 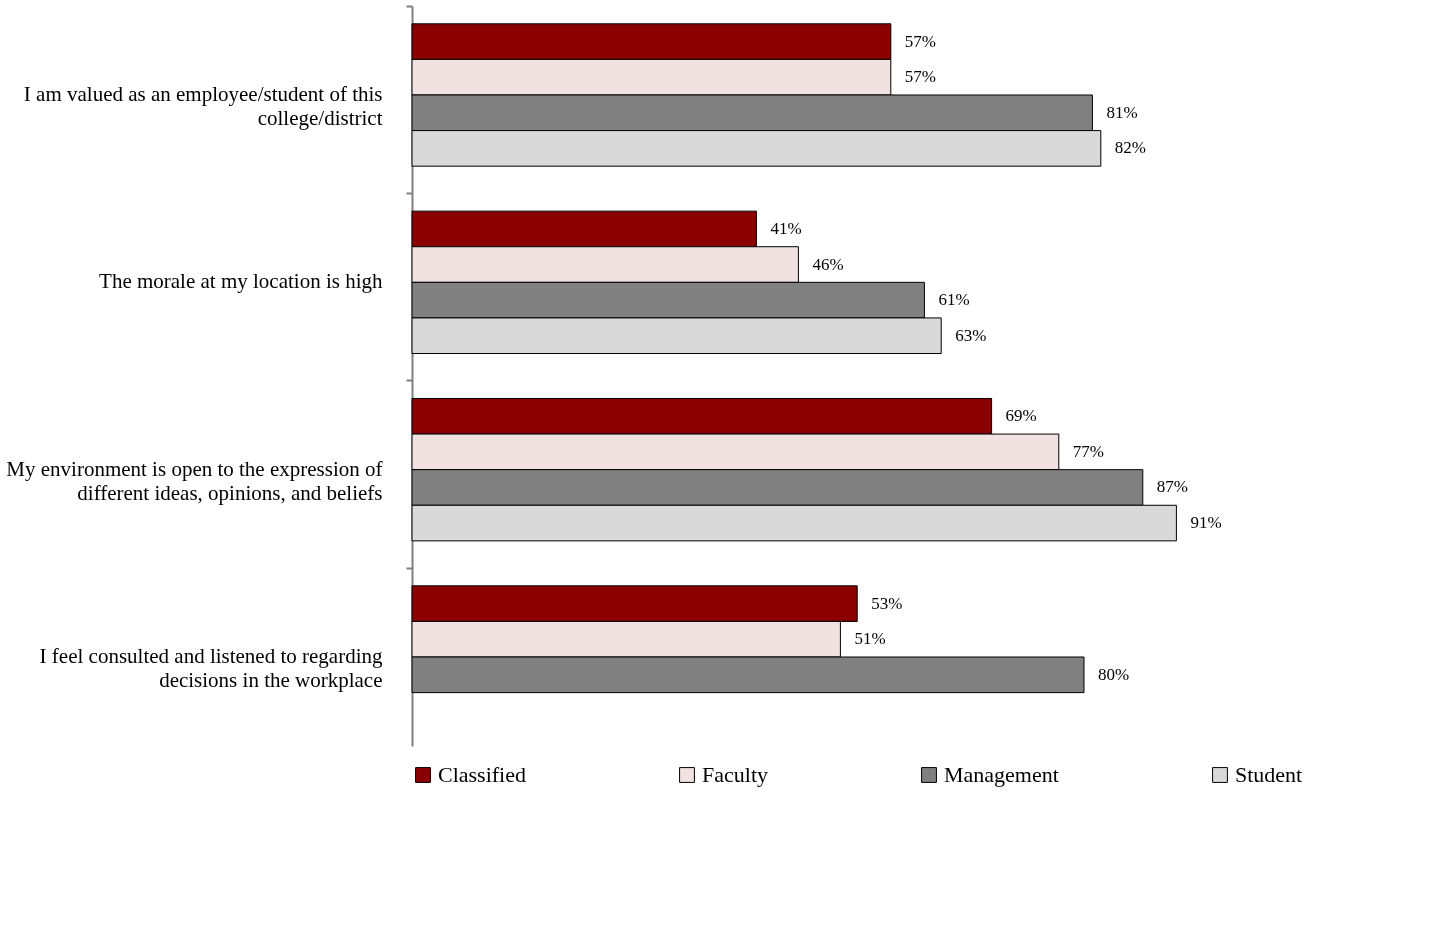 I want to click on data-label: 41%, so click(x=786, y=228).